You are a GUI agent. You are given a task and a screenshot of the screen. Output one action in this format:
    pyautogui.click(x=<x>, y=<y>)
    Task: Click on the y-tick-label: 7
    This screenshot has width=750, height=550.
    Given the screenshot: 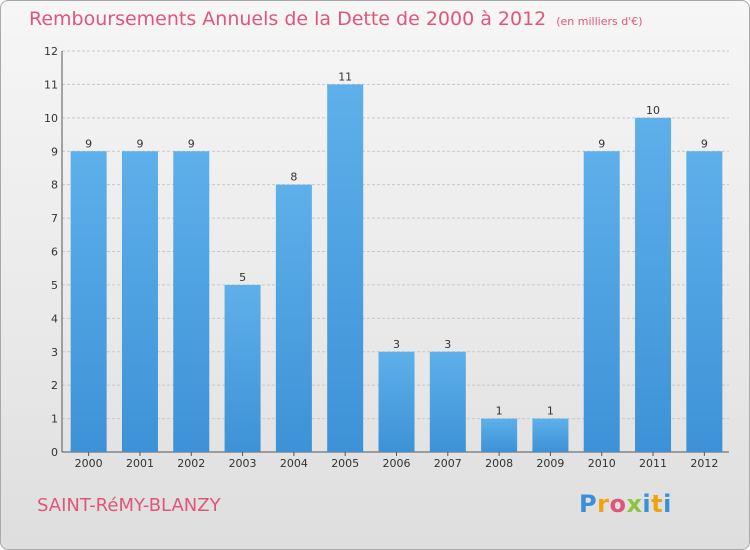 What is the action you would take?
    pyautogui.click(x=54, y=218)
    